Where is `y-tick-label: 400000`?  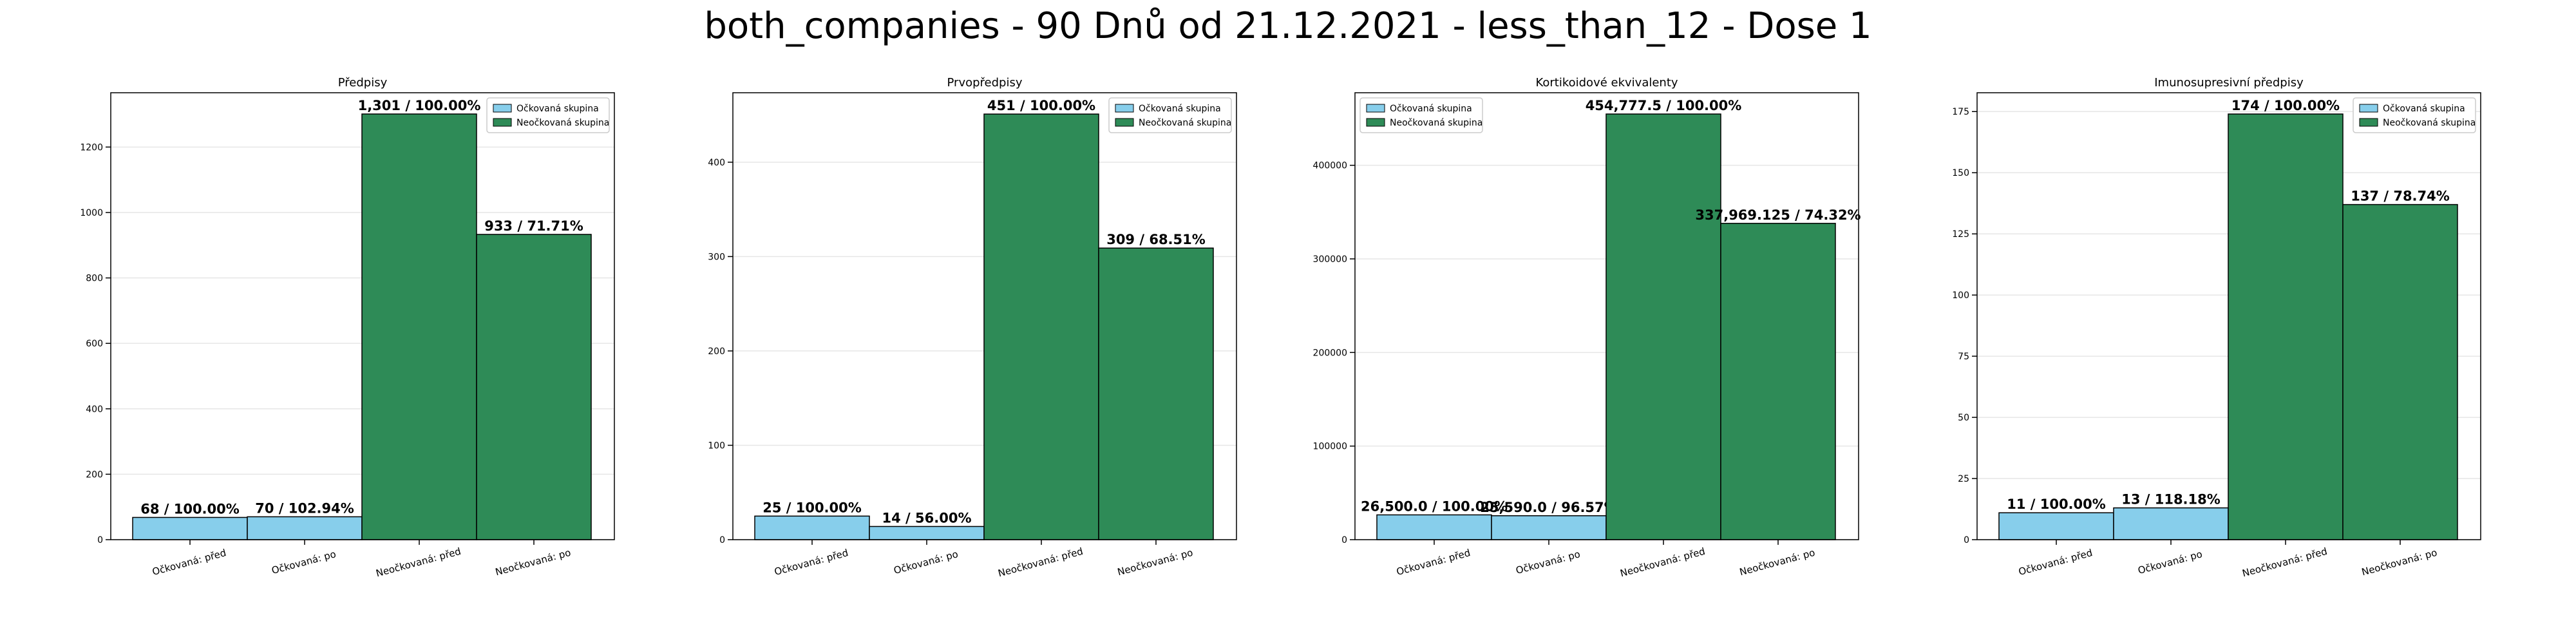
y-tick-label: 400000 is located at coordinates (1330, 166).